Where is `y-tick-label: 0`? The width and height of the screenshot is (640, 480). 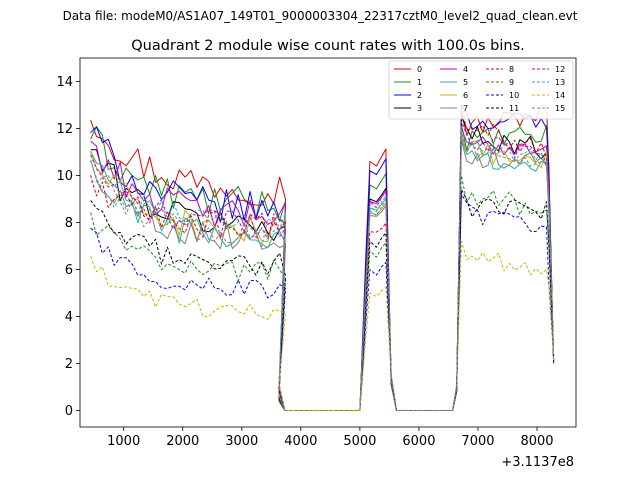 y-tick-label: 0 is located at coordinates (69, 411).